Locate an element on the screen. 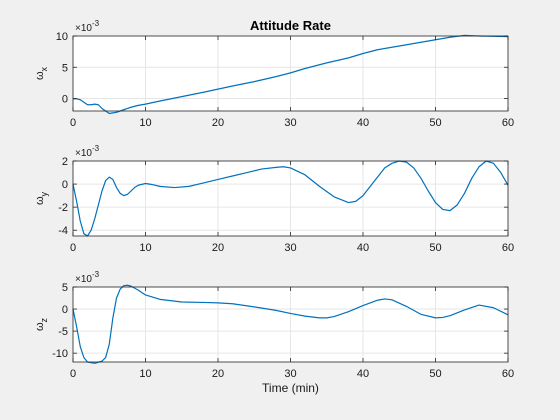 The width and height of the screenshot is (560, 420). y-axis-label: ωy is located at coordinates (41, 198).